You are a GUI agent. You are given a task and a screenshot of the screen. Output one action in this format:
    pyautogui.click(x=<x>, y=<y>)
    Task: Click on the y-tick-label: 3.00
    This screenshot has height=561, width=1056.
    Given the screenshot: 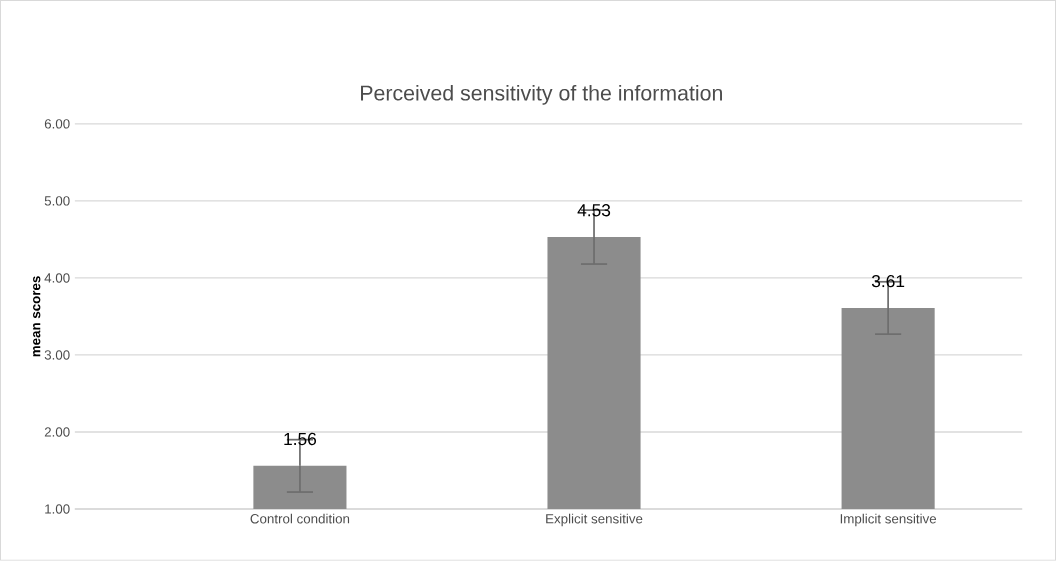 What is the action you would take?
    pyautogui.click(x=57, y=355)
    